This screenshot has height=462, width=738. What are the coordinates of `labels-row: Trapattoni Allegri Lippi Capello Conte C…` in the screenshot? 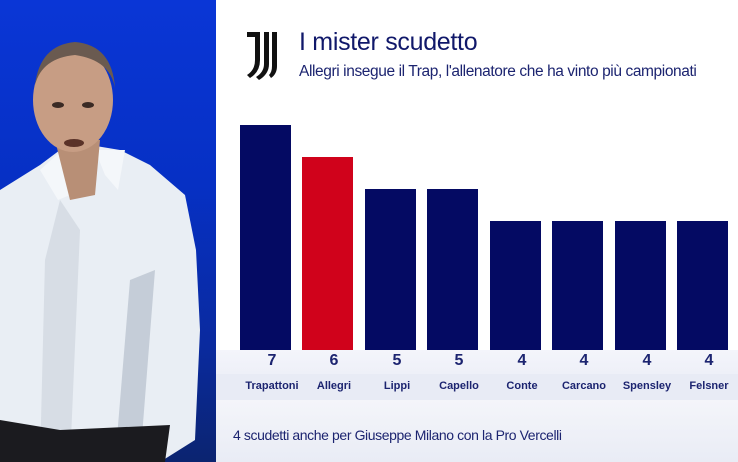 It's located at (477, 387).